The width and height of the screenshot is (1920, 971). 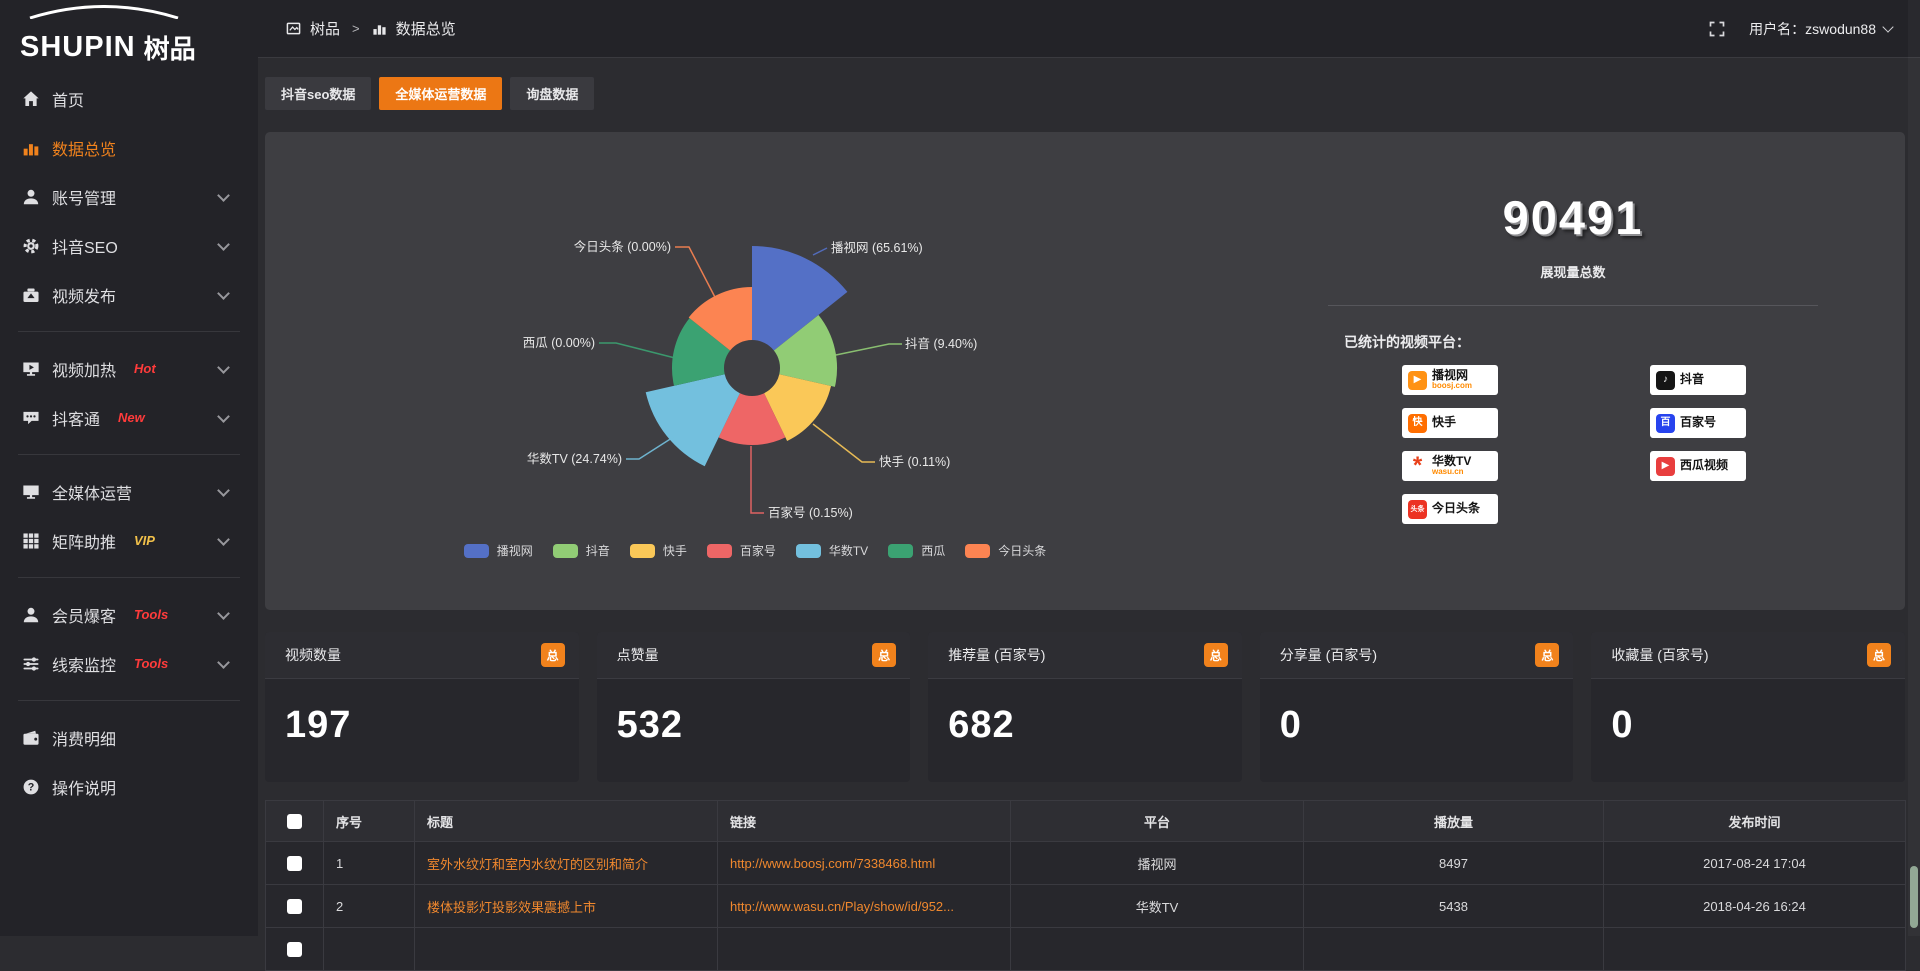 I want to click on breadcrumb-item: 数据总览, so click(x=425, y=29).